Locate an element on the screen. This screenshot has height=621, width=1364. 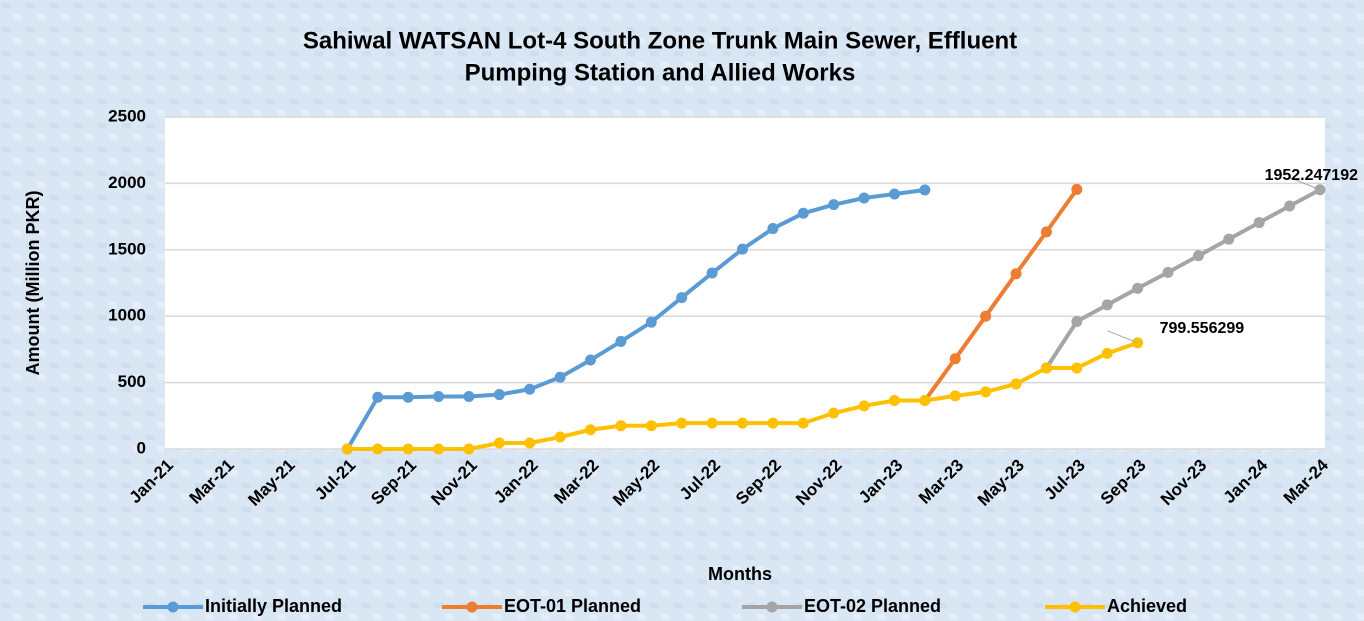
legend-label: Initially Planned is located at coordinates (273, 606).